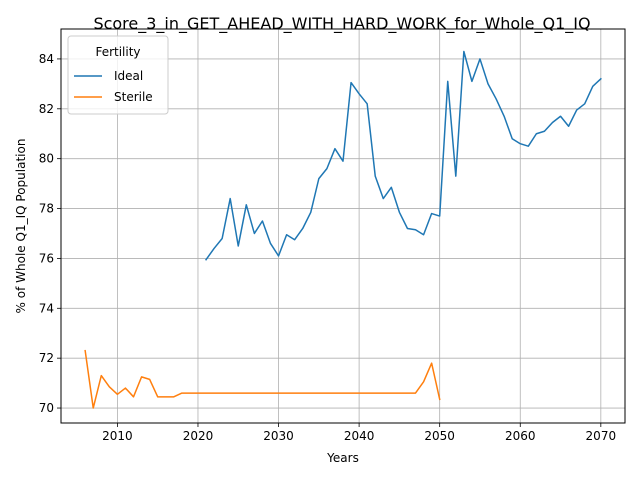 The width and height of the screenshot is (640, 480). I want to click on legend-box, so click(118, 75).